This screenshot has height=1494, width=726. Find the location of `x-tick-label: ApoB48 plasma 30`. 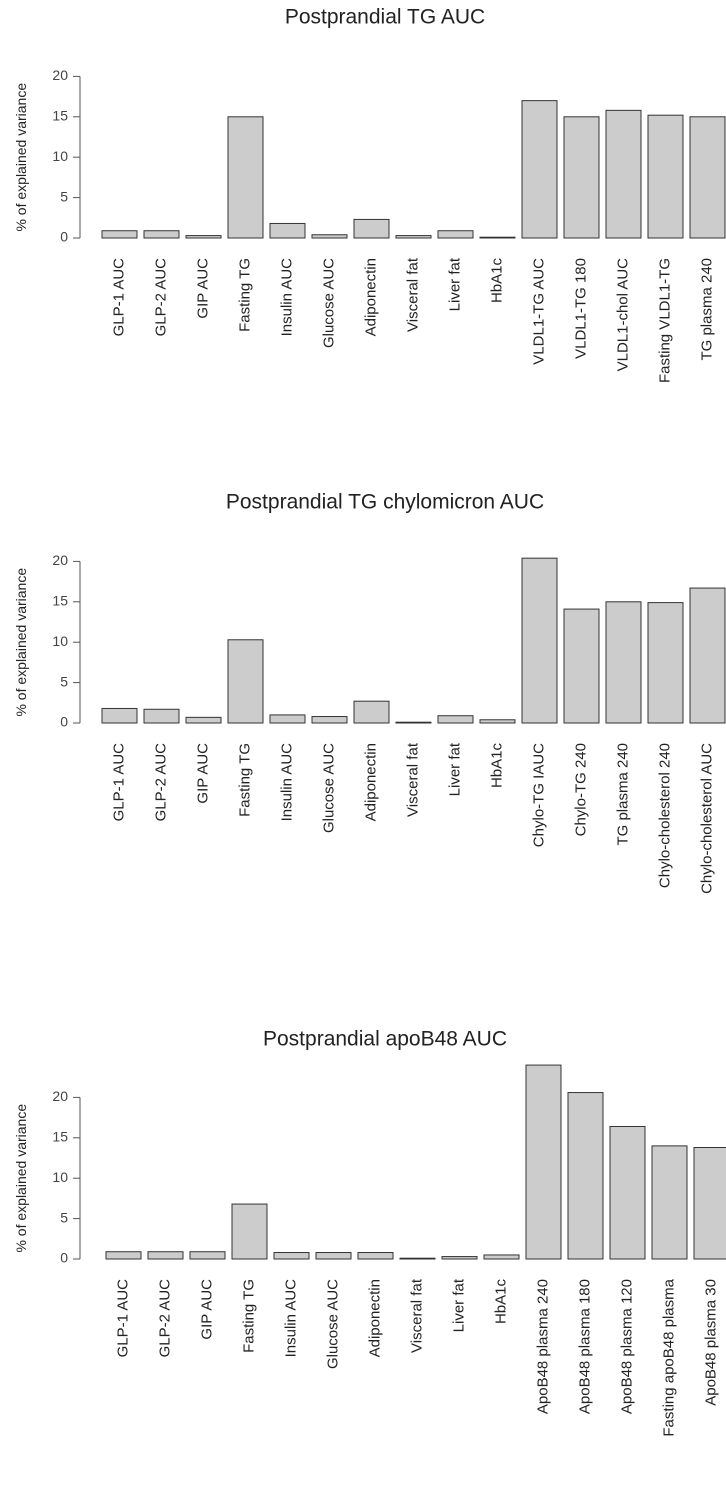

x-tick-label: ApoB48 plasma 30 is located at coordinates (710, 1342).